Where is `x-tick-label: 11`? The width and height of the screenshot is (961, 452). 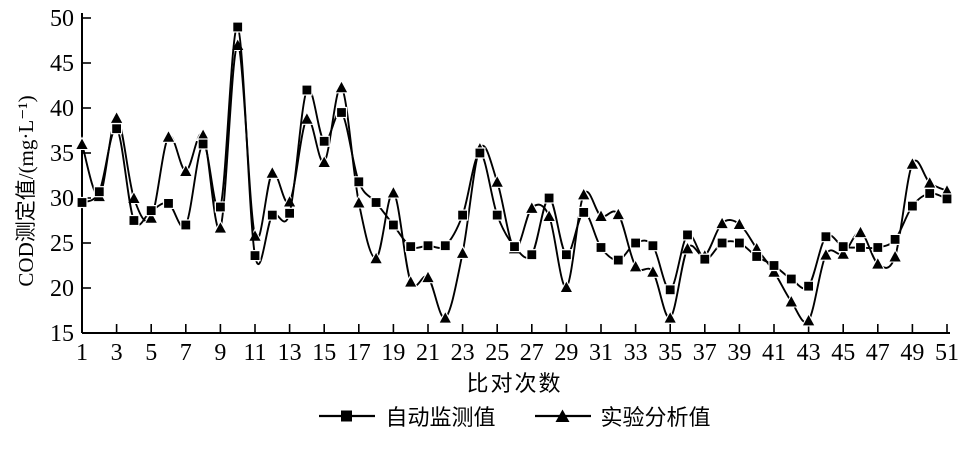 x-tick-label: 11 is located at coordinates (254, 353).